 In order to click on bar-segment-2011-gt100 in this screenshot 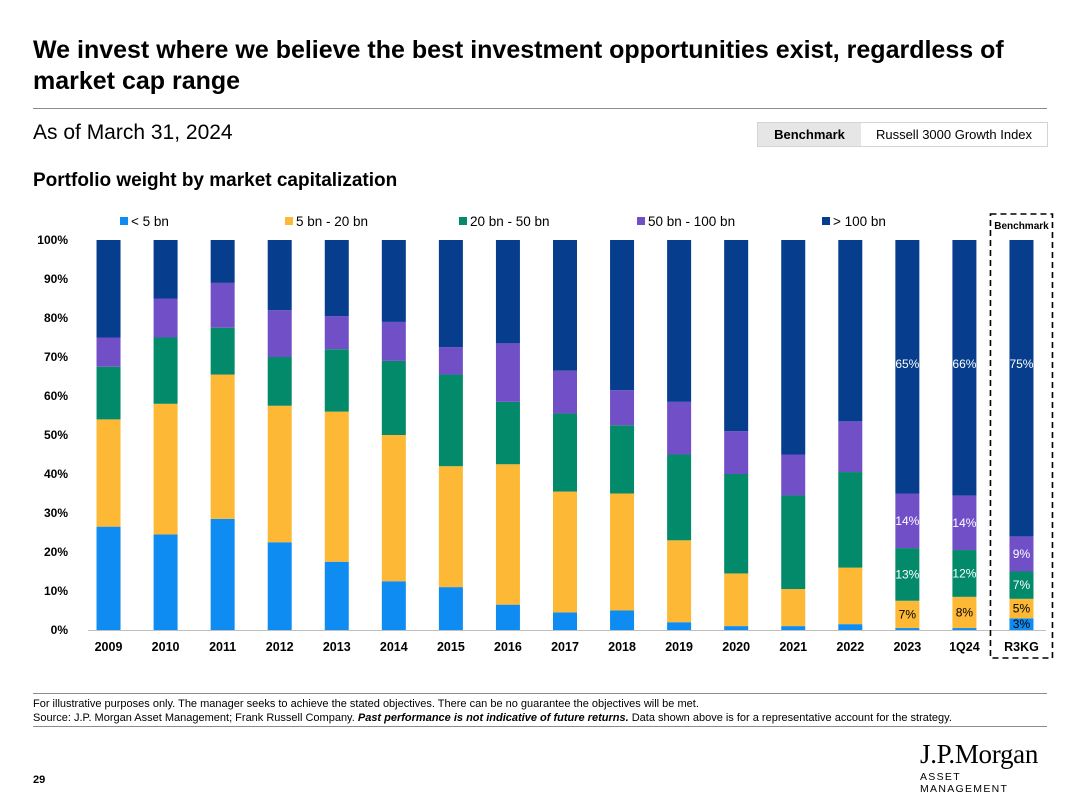, I will do `click(222, 261)`.